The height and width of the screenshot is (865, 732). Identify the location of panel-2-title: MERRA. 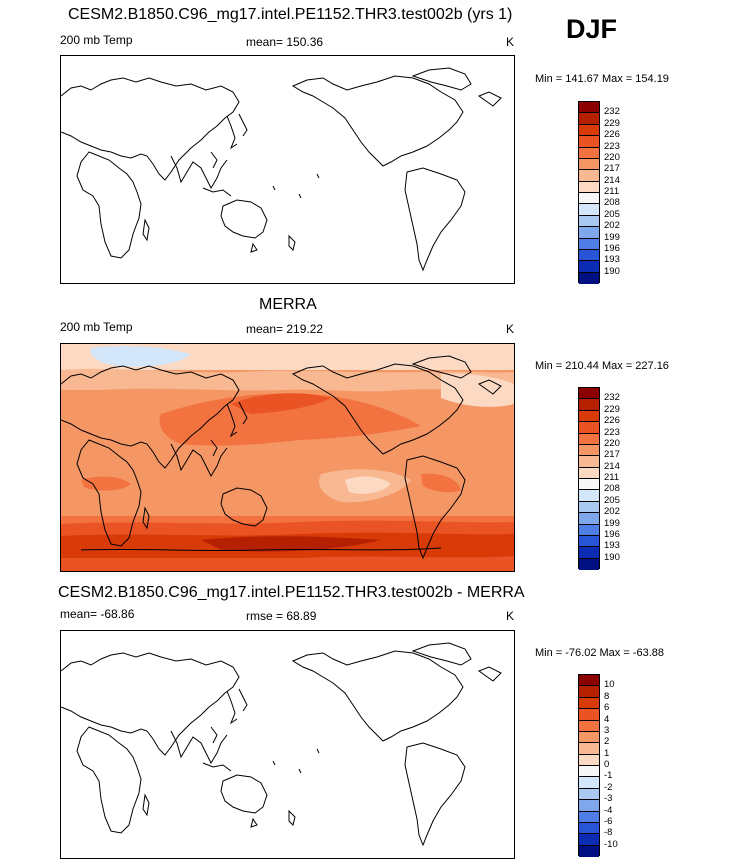
(288, 304).